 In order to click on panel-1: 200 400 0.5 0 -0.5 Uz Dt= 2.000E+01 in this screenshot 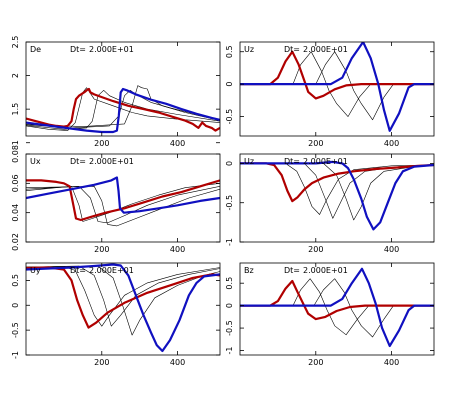, I will do `click(330, 94)`.